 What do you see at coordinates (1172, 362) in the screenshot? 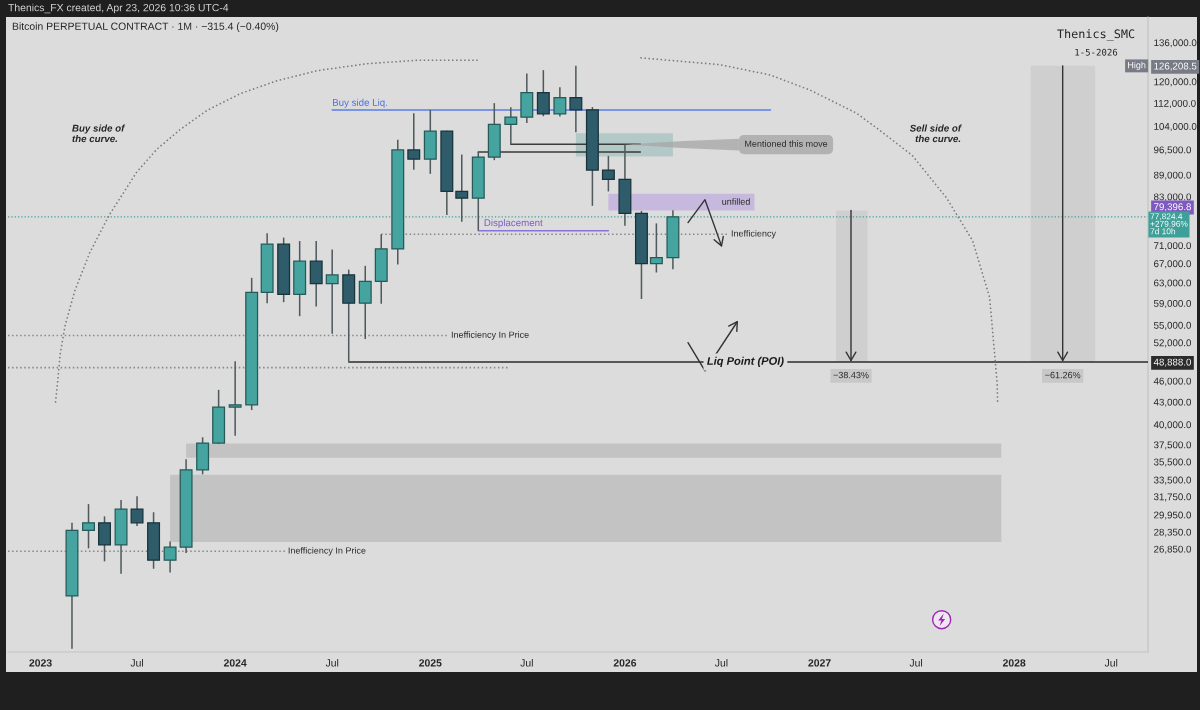
I see `y-tick-label: 48,888.0` at bounding box center [1172, 362].